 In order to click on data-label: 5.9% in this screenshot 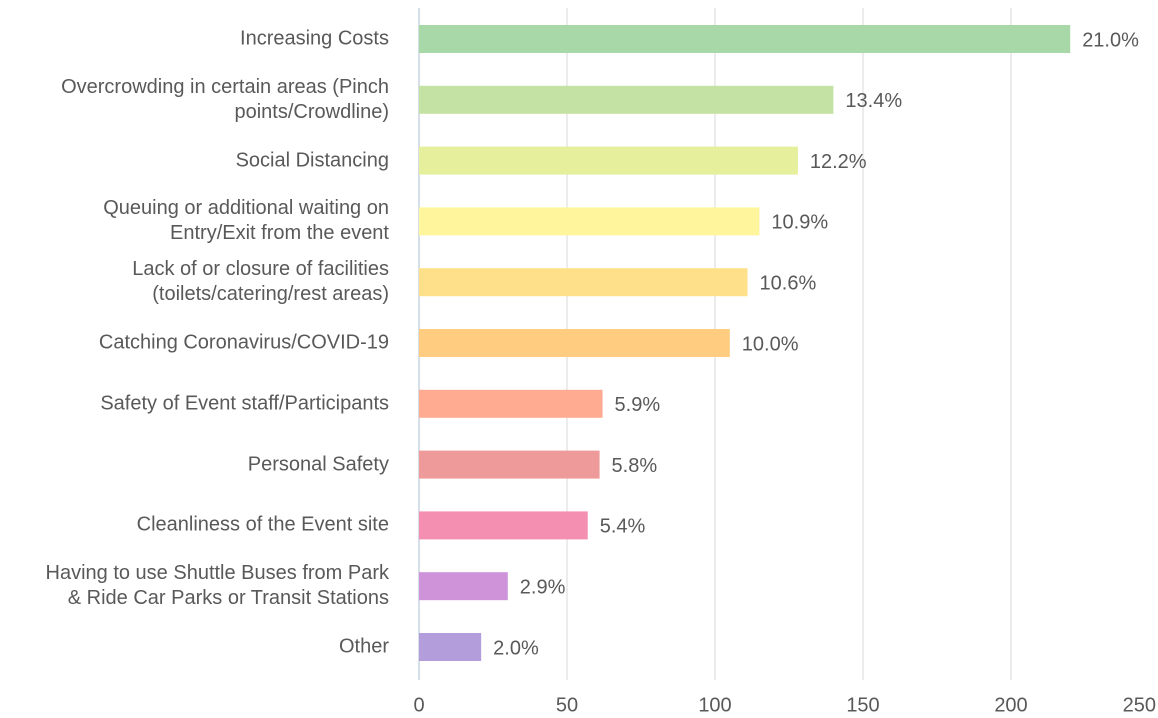, I will do `click(638, 405)`.